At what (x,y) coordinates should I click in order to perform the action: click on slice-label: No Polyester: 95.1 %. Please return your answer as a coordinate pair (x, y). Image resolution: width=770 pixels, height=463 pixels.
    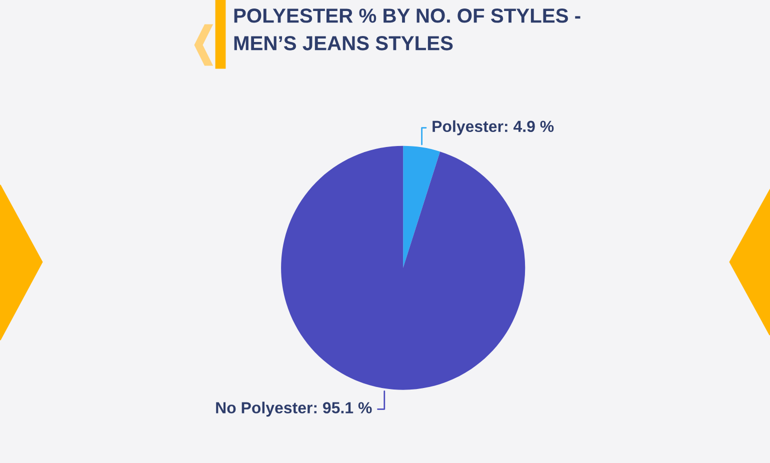
    Looking at the image, I should click on (294, 409).